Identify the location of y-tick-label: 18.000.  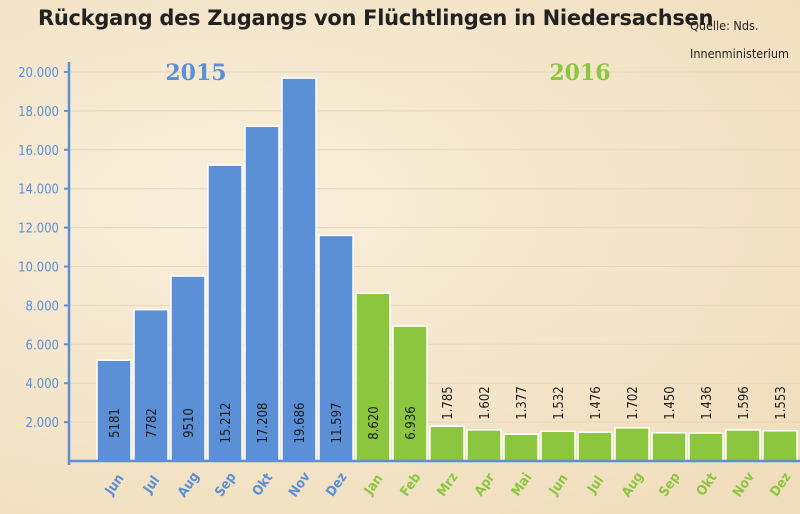
(38, 112).